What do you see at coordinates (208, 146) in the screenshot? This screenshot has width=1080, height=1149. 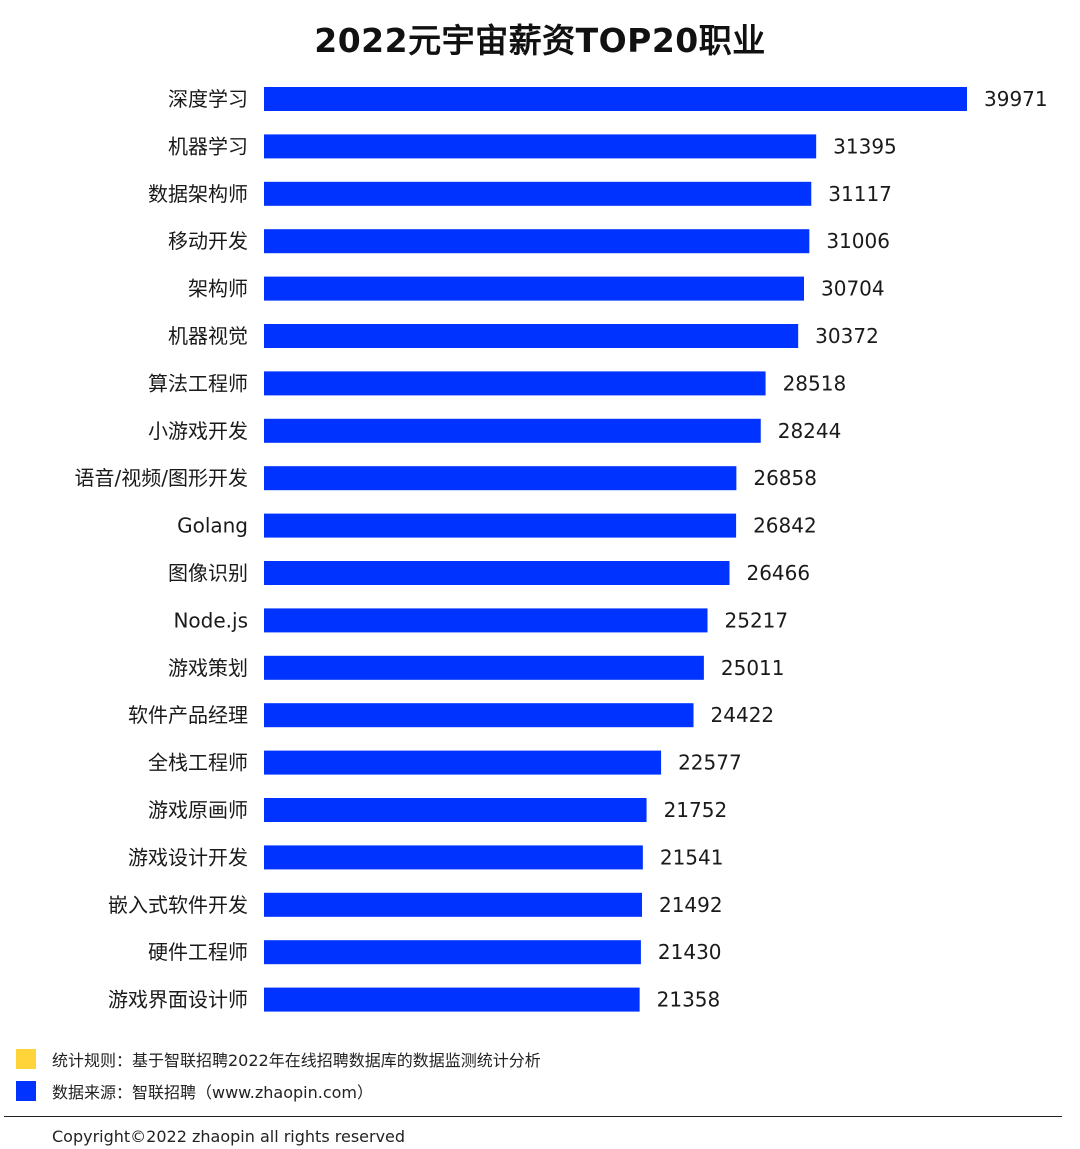 I see `category-label: 机器学习` at bounding box center [208, 146].